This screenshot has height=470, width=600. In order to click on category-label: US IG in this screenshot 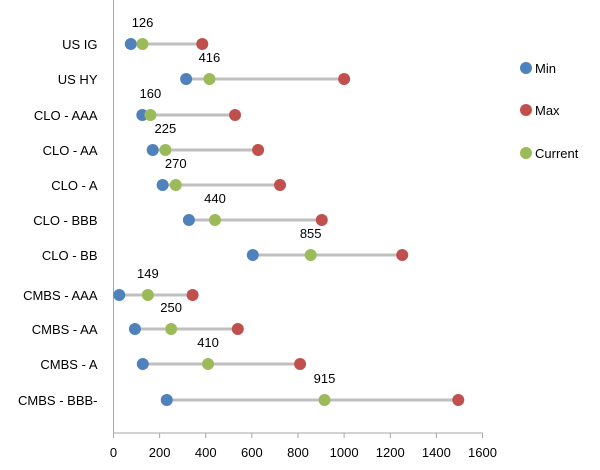, I will do `click(79, 44)`.